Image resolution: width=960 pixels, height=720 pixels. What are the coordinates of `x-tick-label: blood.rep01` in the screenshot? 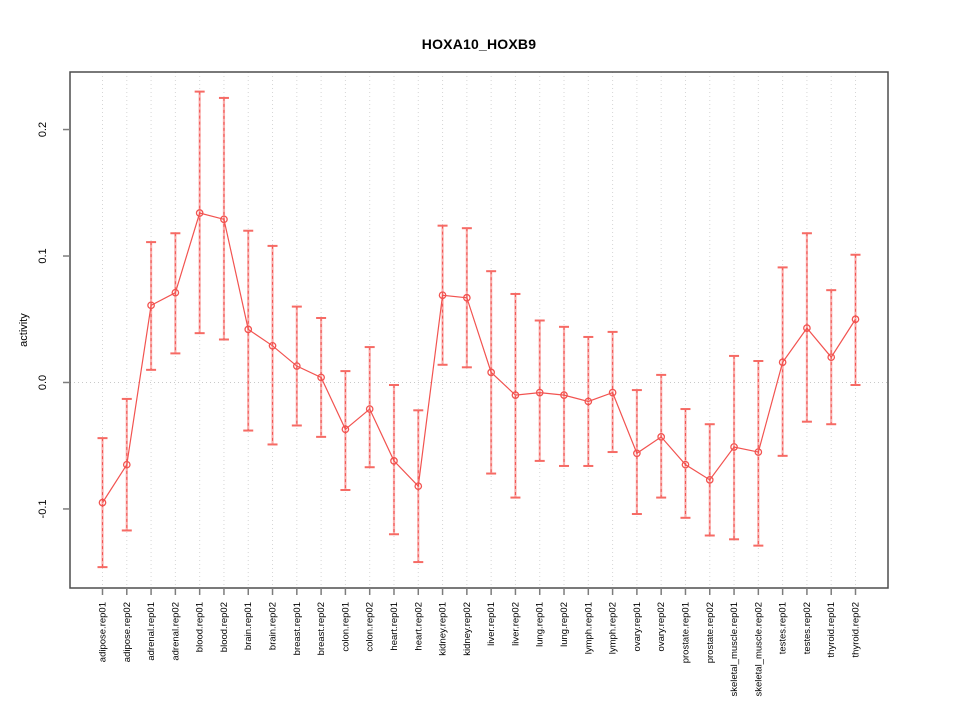 It's located at (200, 627).